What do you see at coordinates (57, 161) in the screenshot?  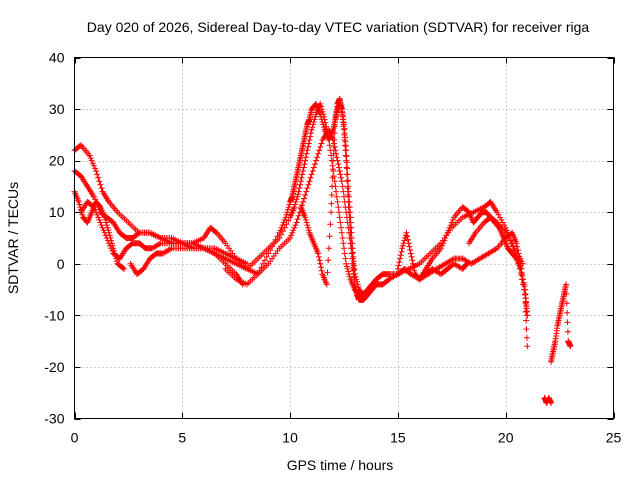 I see `y-tick-label: 20` at bounding box center [57, 161].